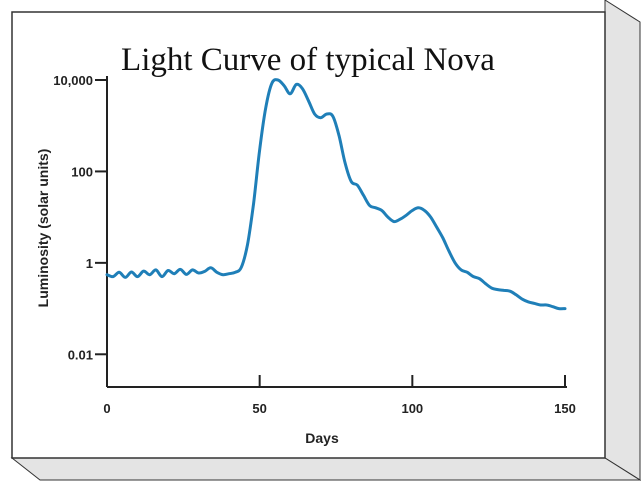 The width and height of the screenshot is (641, 482). What do you see at coordinates (622, 240) in the screenshot?
I see `panel-side-face` at bounding box center [622, 240].